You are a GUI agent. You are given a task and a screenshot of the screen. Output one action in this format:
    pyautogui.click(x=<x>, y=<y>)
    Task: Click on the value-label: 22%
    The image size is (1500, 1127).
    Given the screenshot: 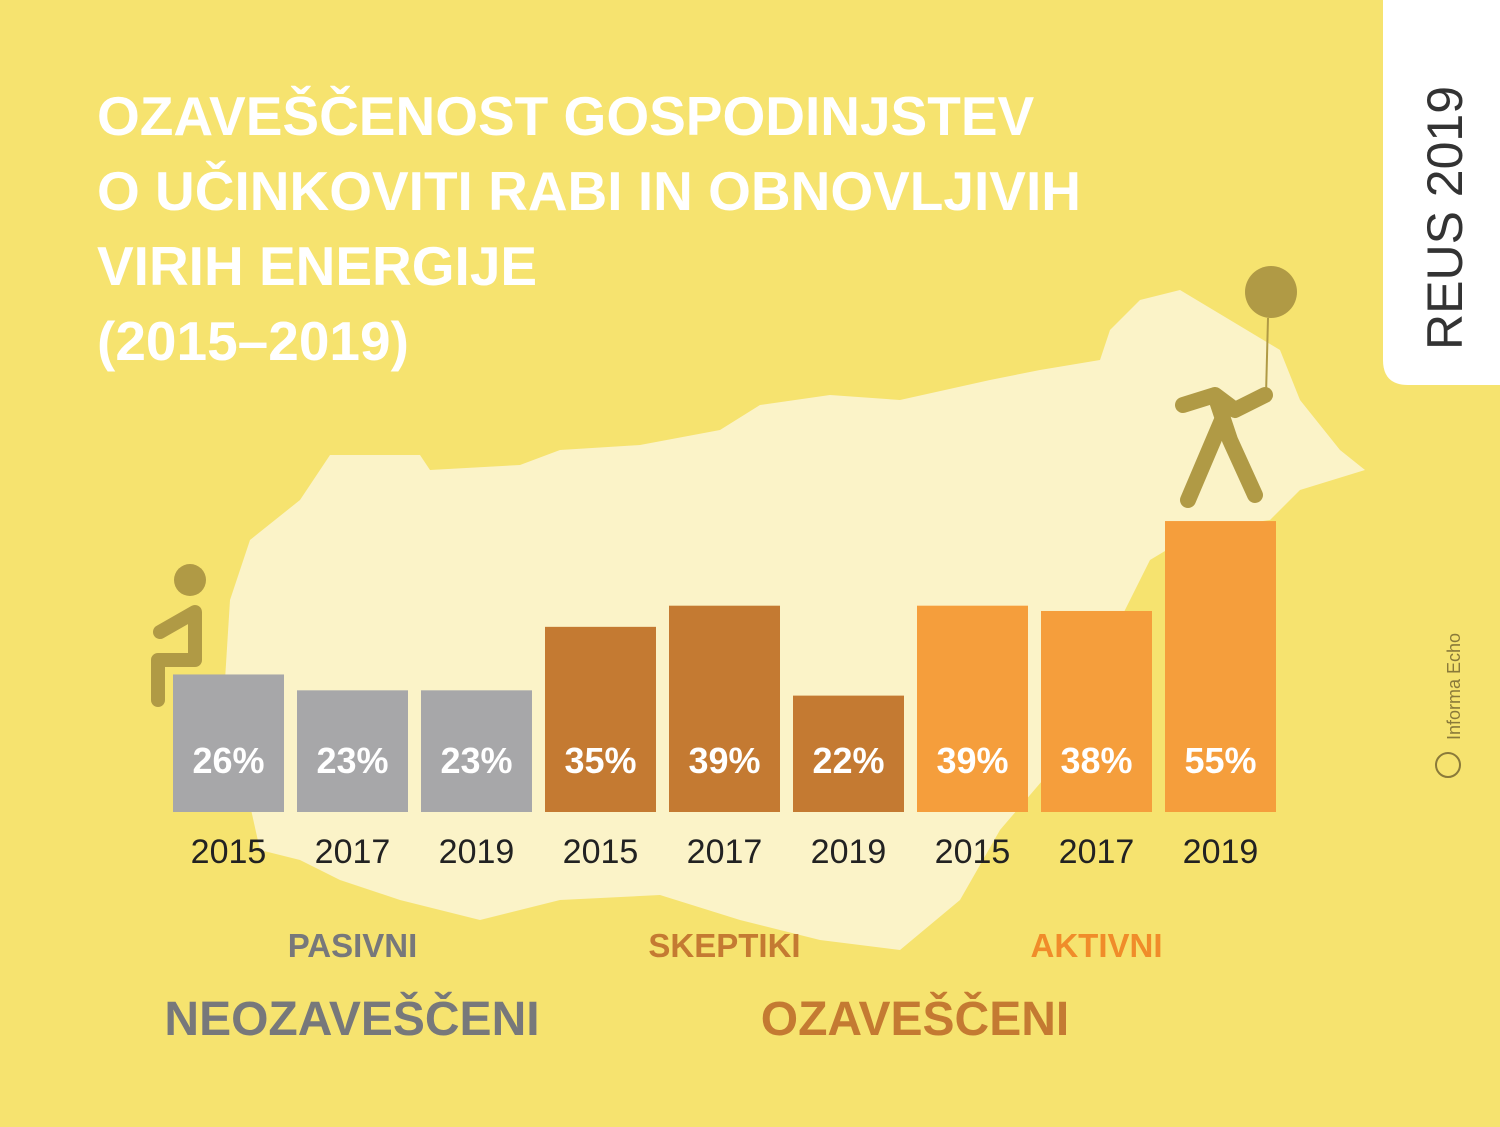 What is the action you would take?
    pyautogui.click(x=848, y=760)
    